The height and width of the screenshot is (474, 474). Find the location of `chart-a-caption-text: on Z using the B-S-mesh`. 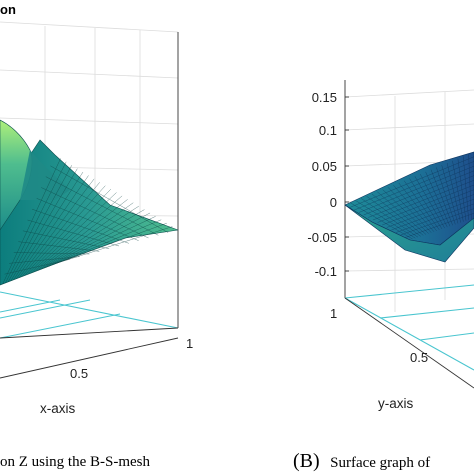

chart-a-caption-text: on Z using the B-S-mesh is located at coordinates (75, 462).